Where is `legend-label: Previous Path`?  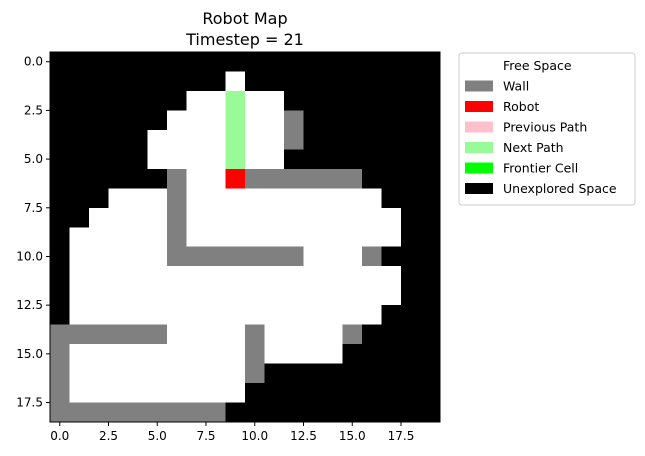 legend-label: Previous Path is located at coordinates (545, 127).